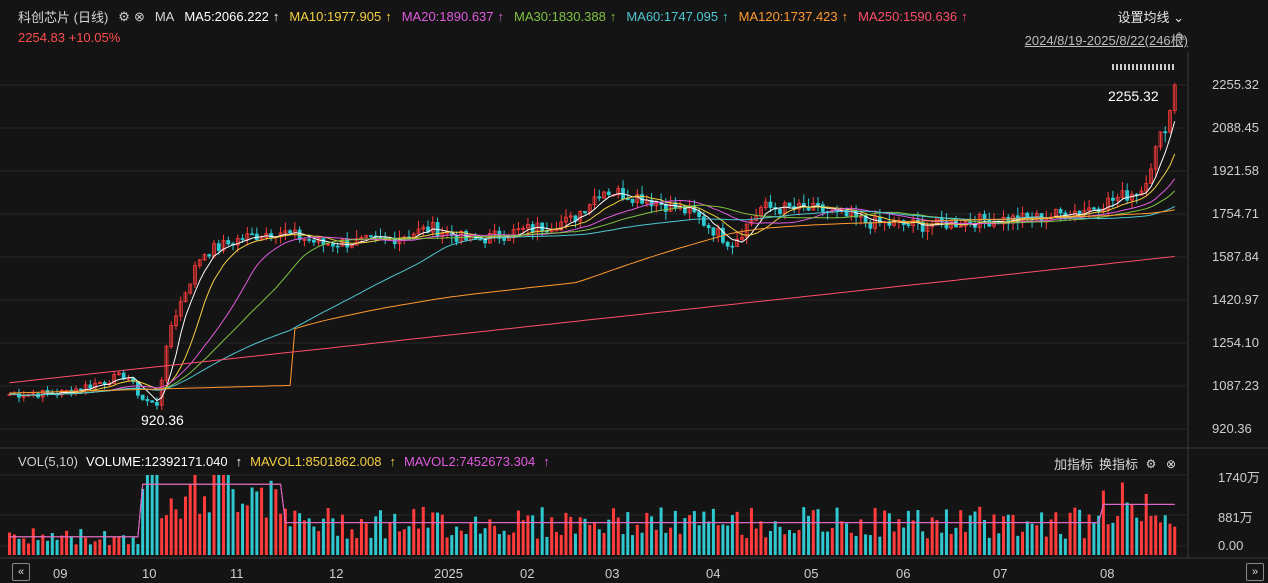 This screenshot has width=1268, height=583. I want to click on switch-indicator-button: 换指标, so click(1118, 464).